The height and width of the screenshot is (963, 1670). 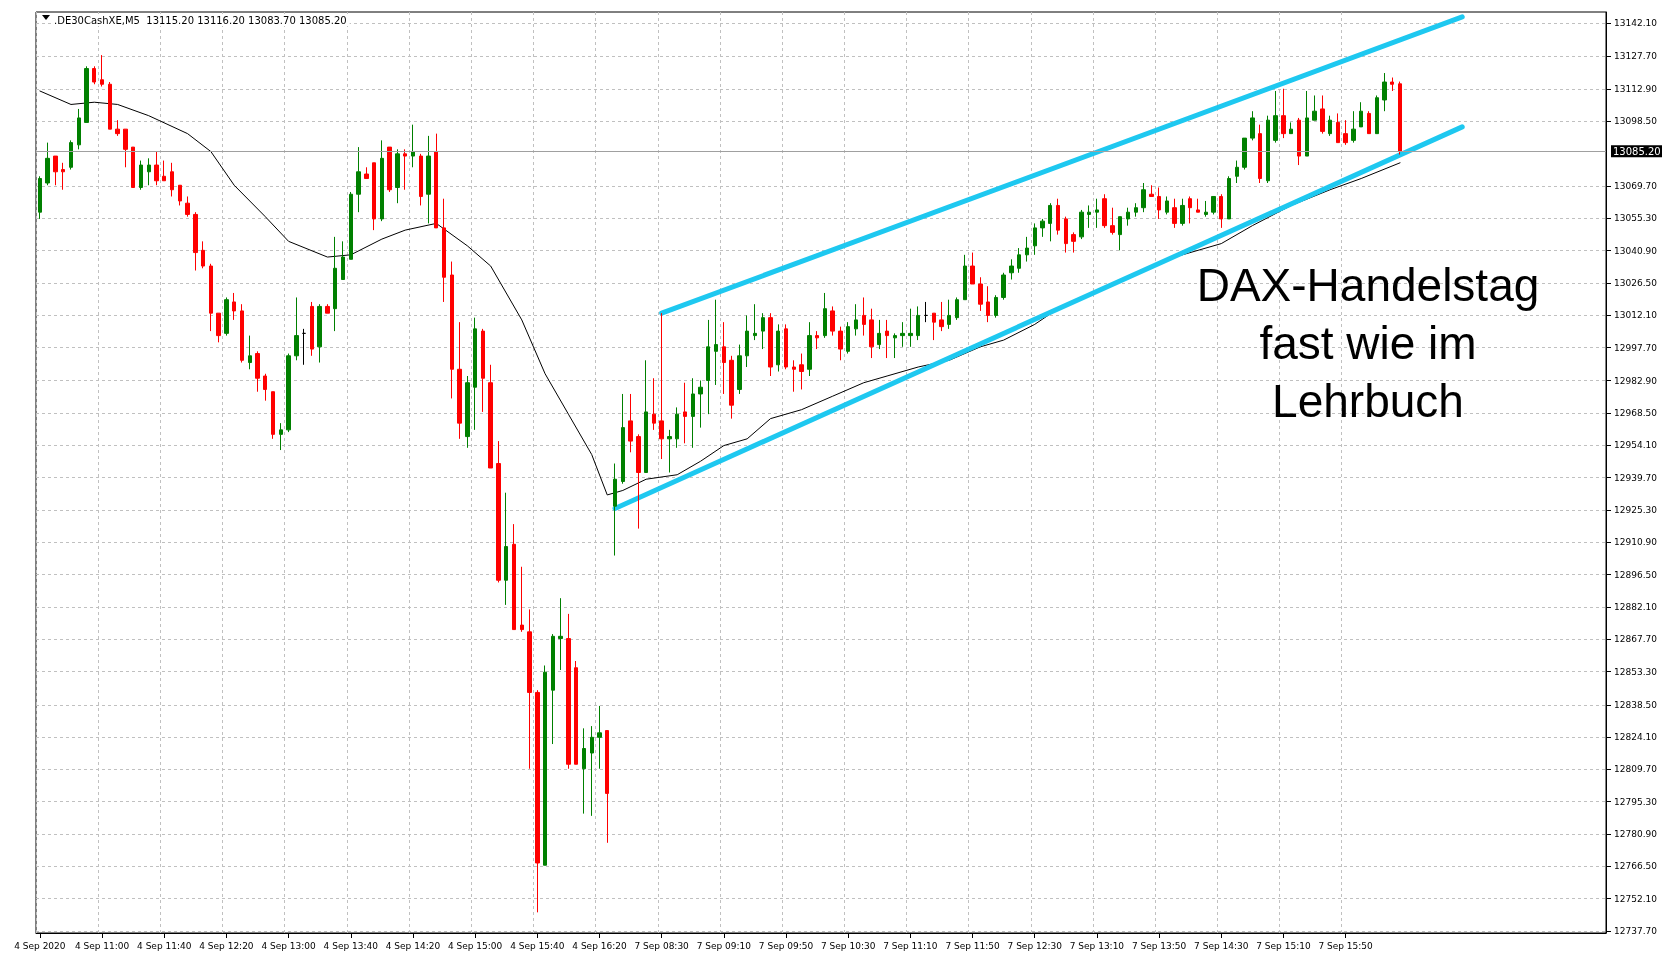 What do you see at coordinates (537, 945) in the screenshot?
I see `x-tick-label: 4 Sep 15:40` at bounding box center [537, 945].